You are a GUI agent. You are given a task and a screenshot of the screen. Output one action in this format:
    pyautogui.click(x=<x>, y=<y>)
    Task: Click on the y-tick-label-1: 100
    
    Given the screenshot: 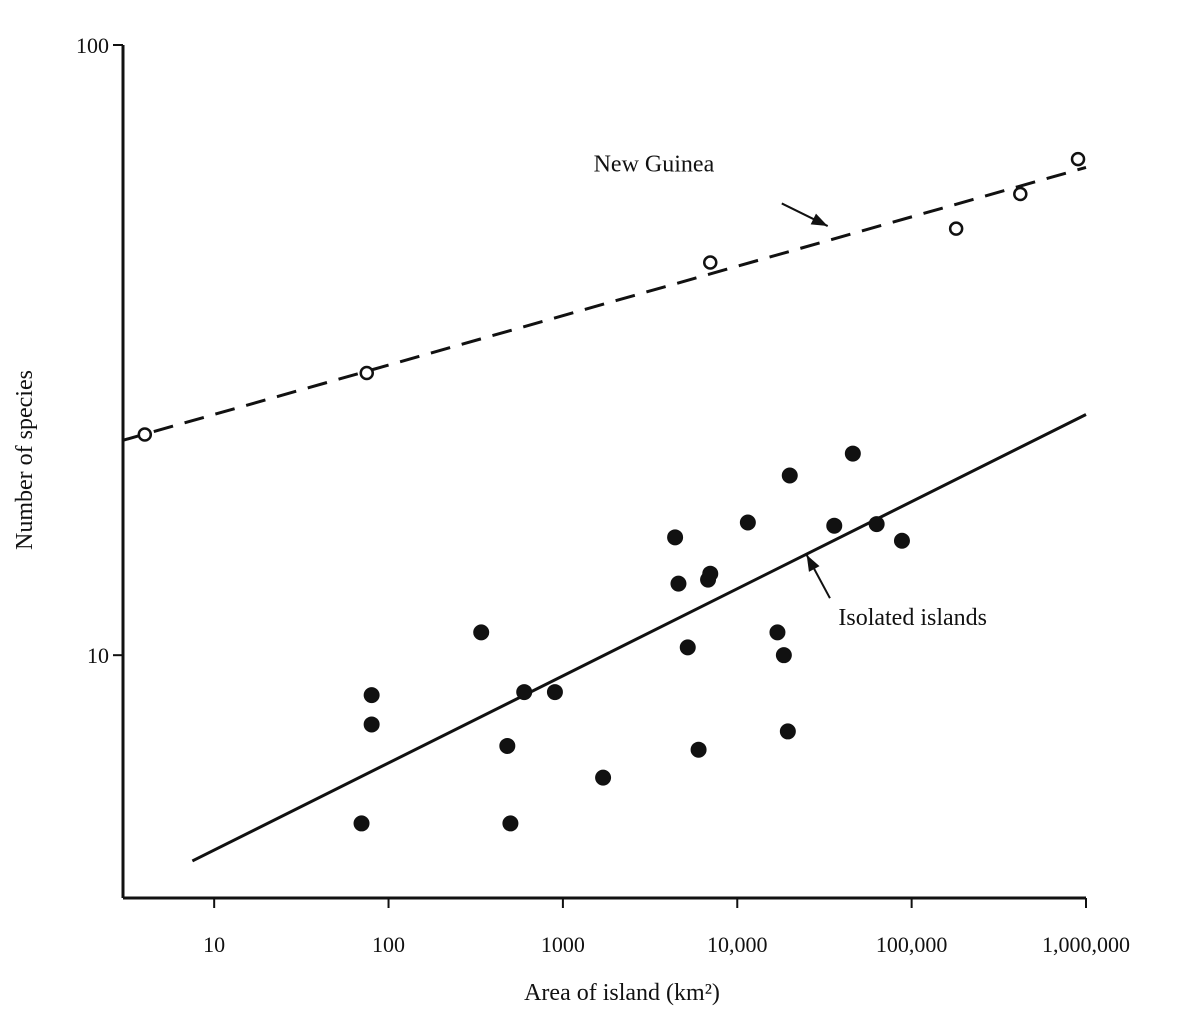 What is the action you would take?
    pyautogui.click(x=92, y=45)
    